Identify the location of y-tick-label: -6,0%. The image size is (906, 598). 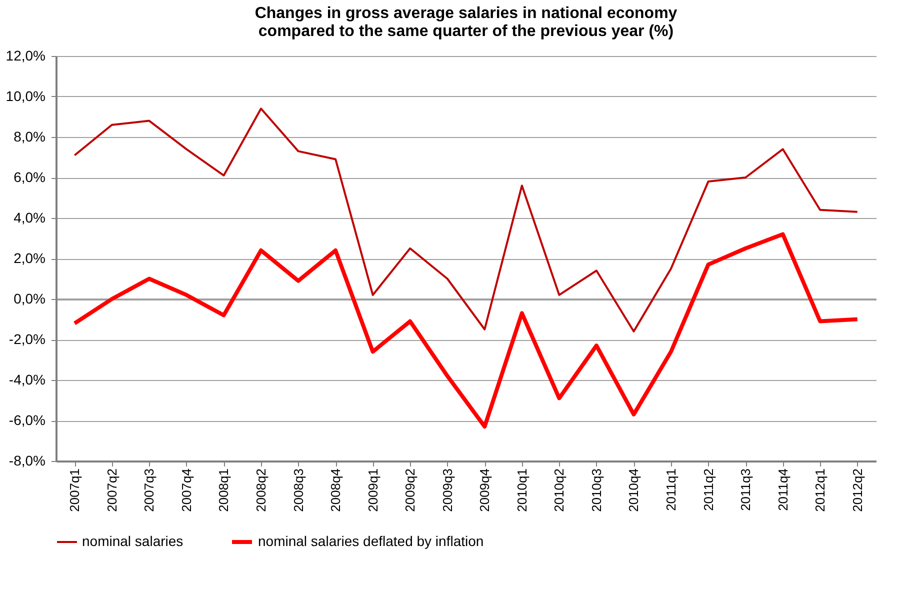
(27, 420).